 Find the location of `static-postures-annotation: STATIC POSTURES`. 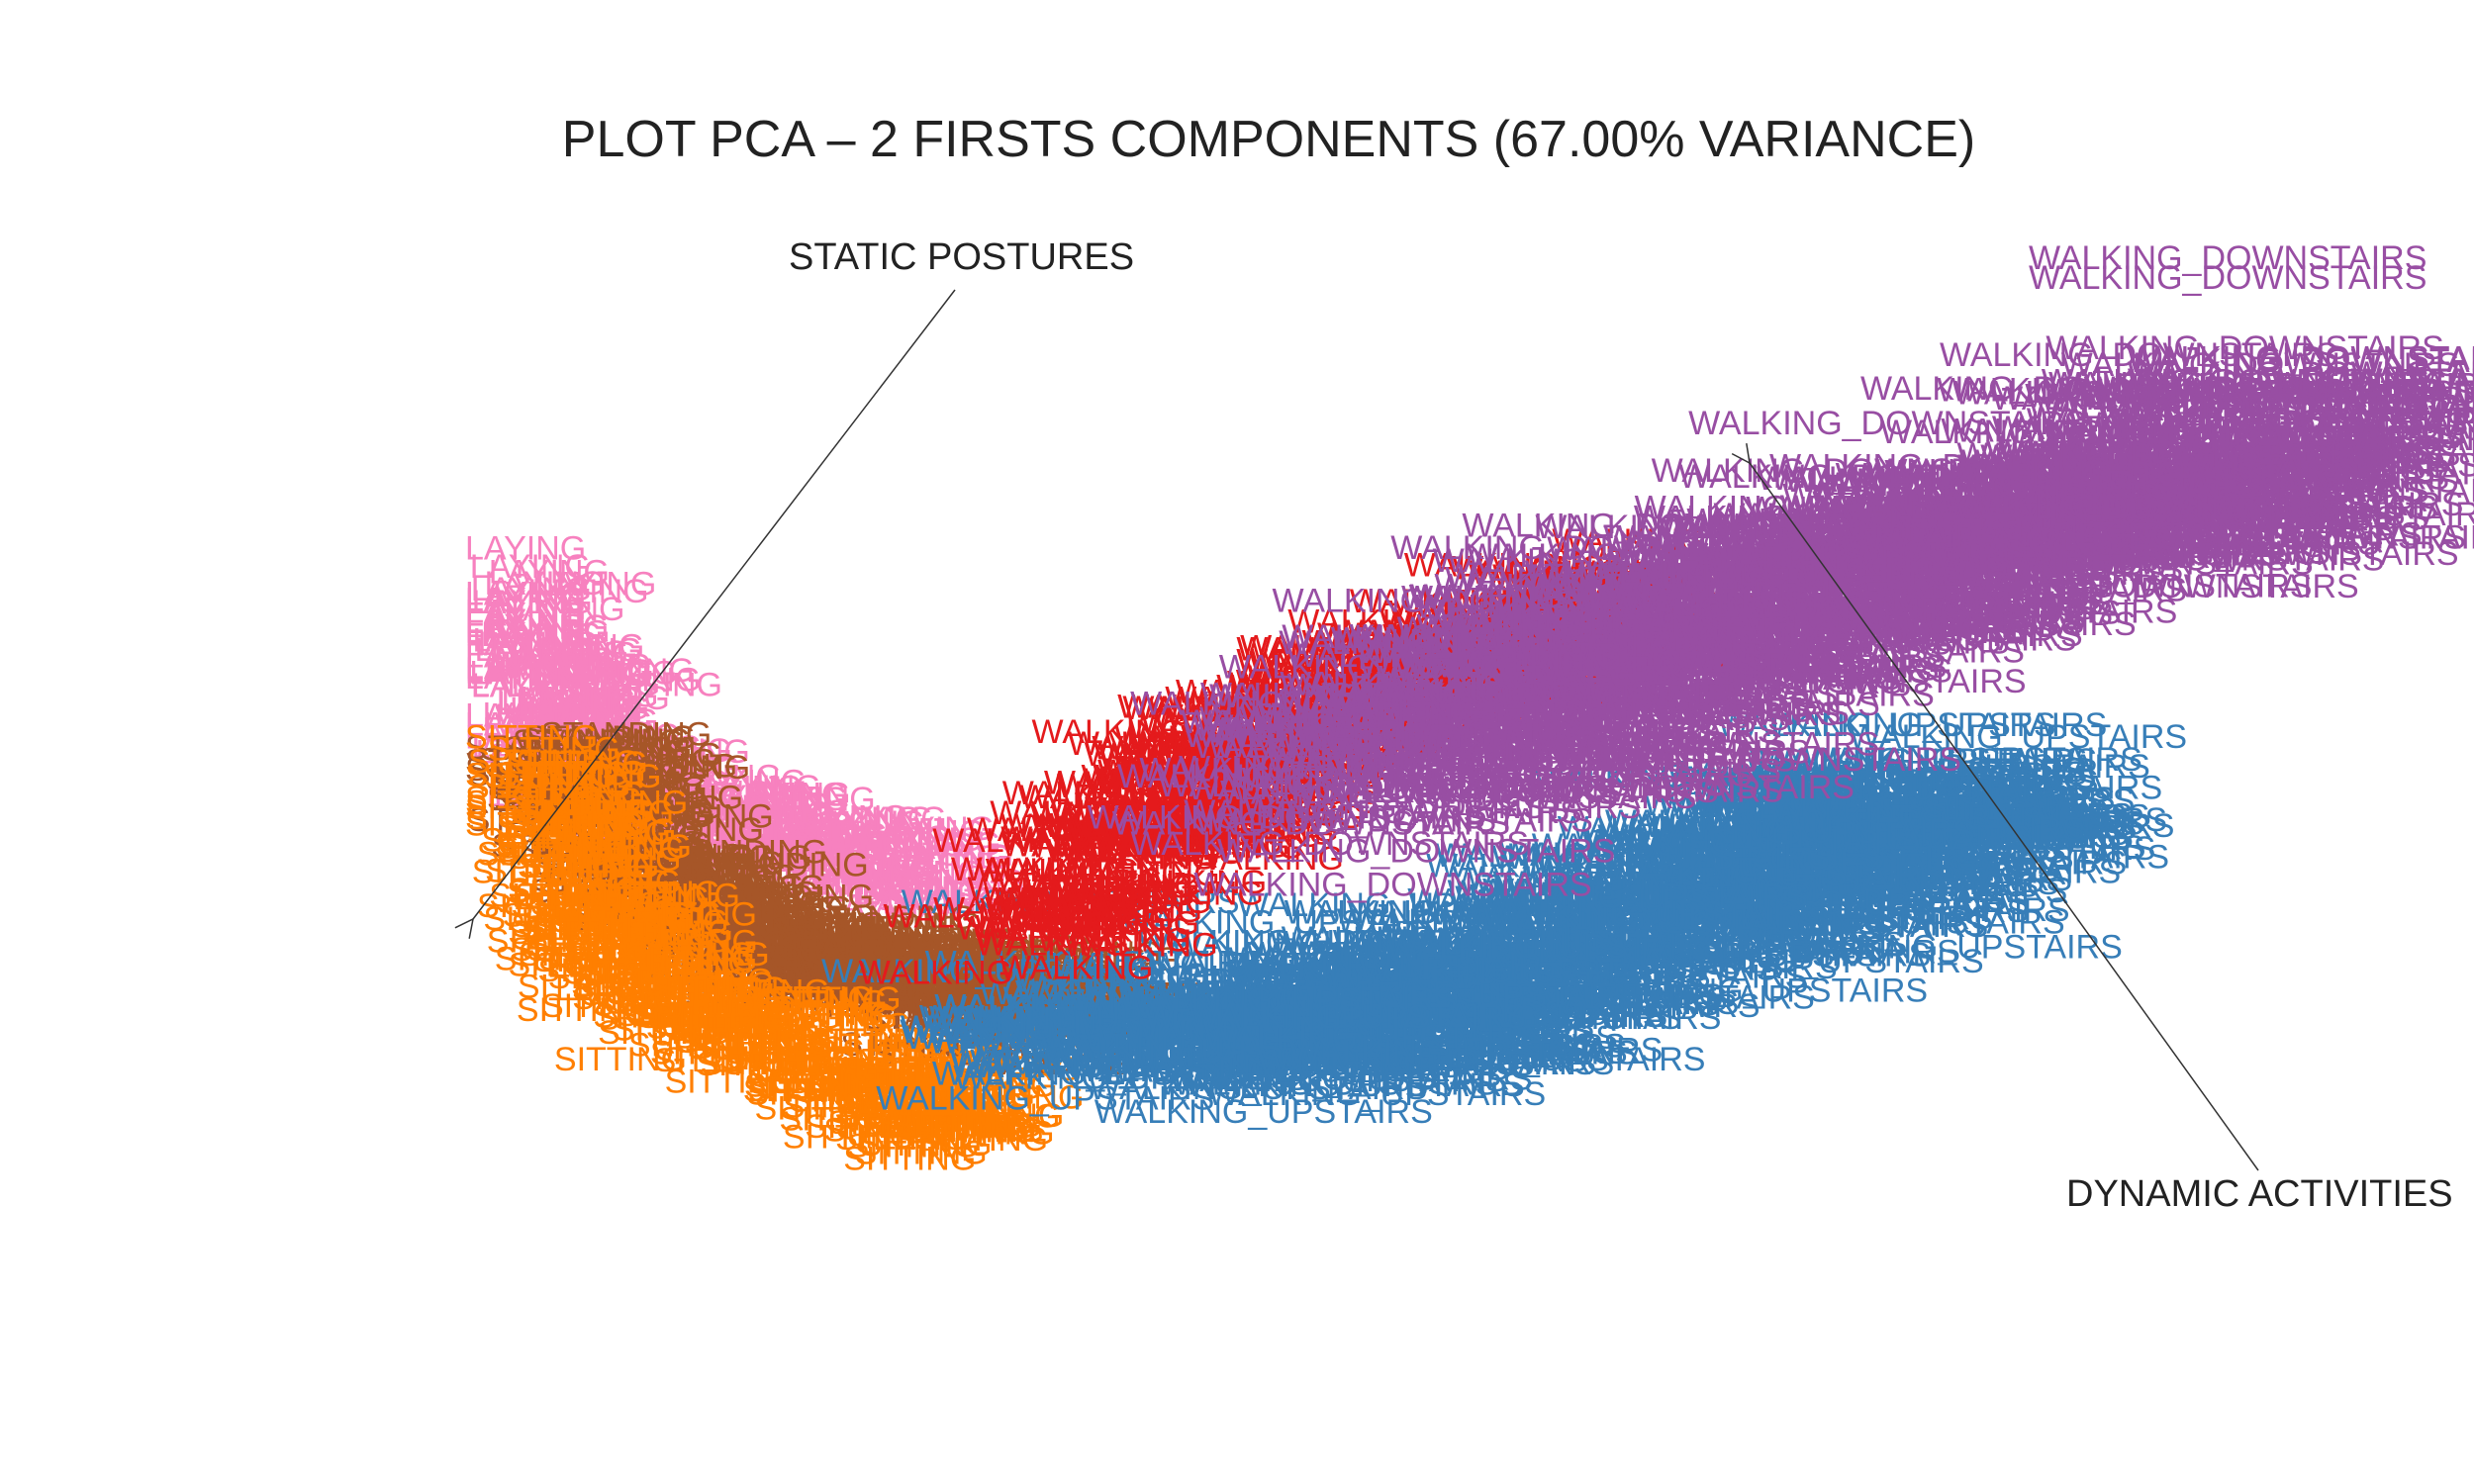

static-postures-annotation: STATIC POSTURES is located at coordinates (962, 257).